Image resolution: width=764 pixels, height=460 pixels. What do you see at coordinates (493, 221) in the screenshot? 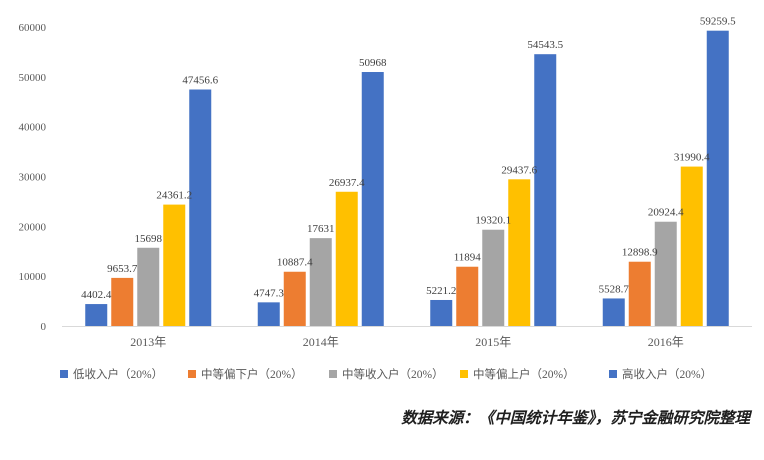
I see `data-label: 19320.1` at bounding box center [493, 221].